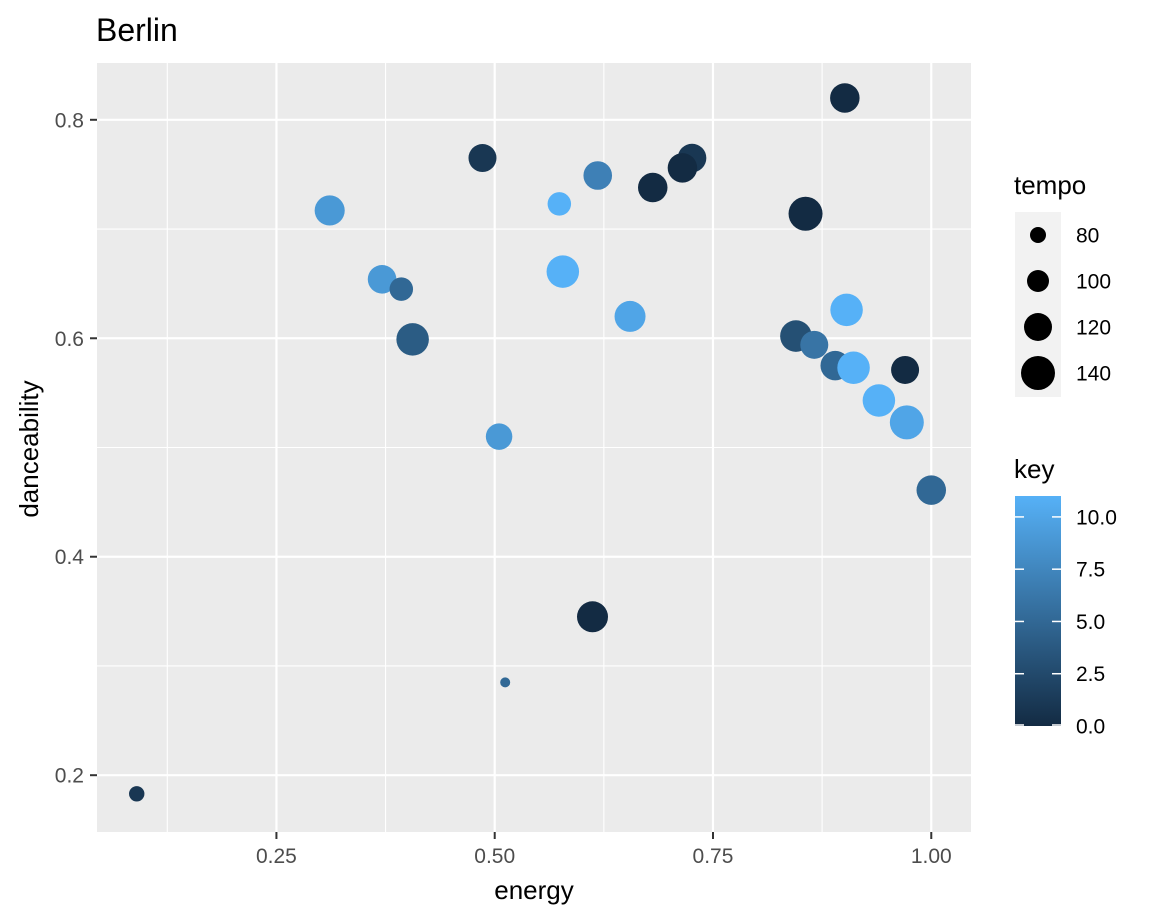 The image size is (1152, 921). I want to click on key-legend-label: 0.0, so click(1090, 727).